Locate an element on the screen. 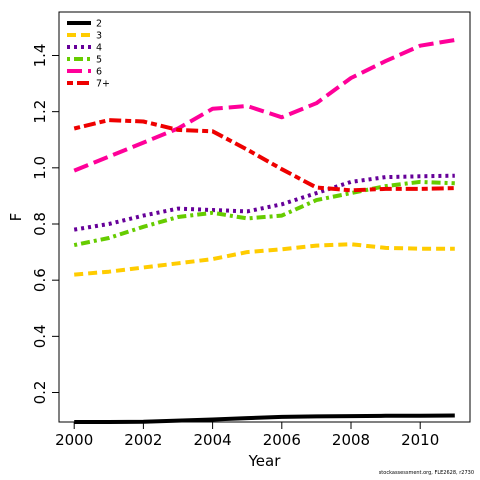 This screenshot has width=480, height=480. legend-label: 2 is located at coordinates (99, 24).